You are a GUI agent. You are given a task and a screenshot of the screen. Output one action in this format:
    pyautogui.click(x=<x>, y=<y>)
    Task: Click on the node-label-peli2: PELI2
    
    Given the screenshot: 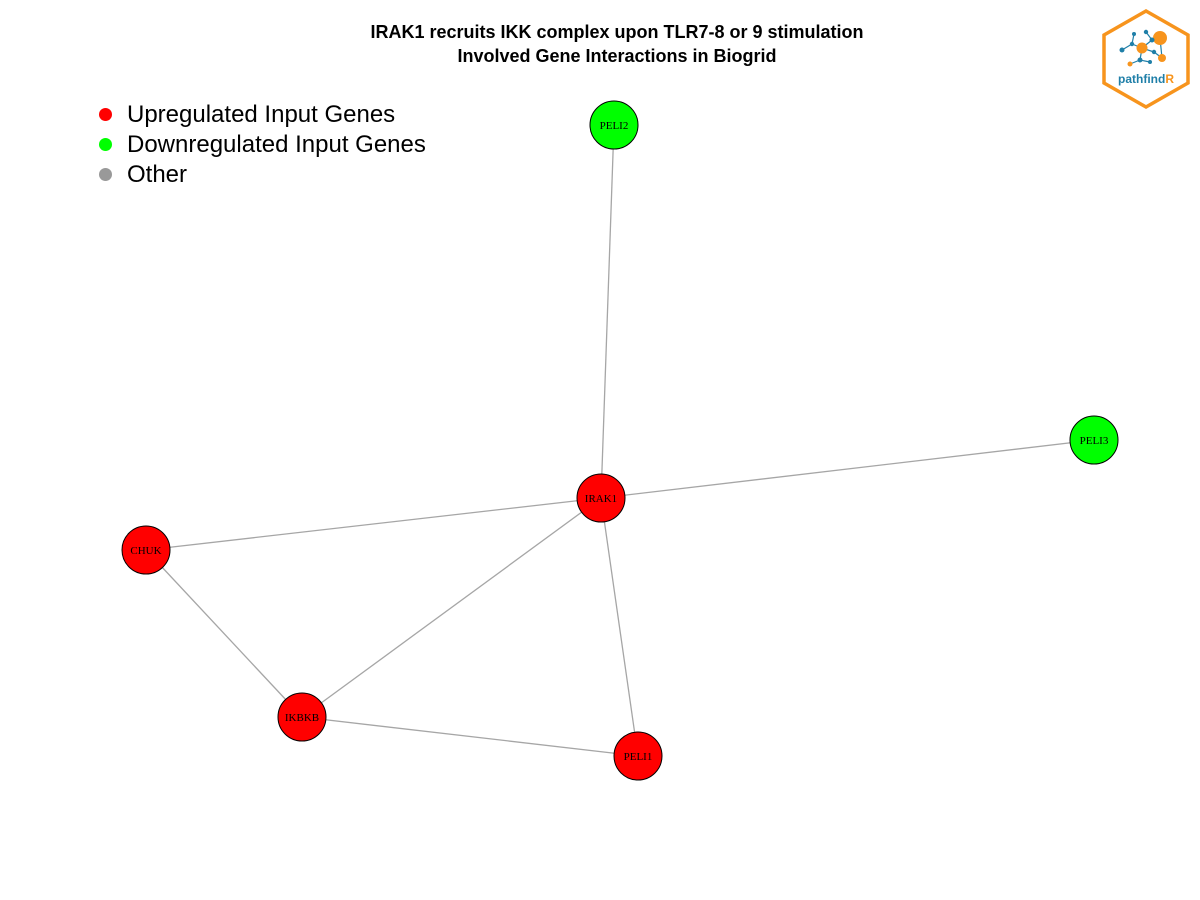 What is the action you would take?
    pyautogui.click(x=614, y=126)
    